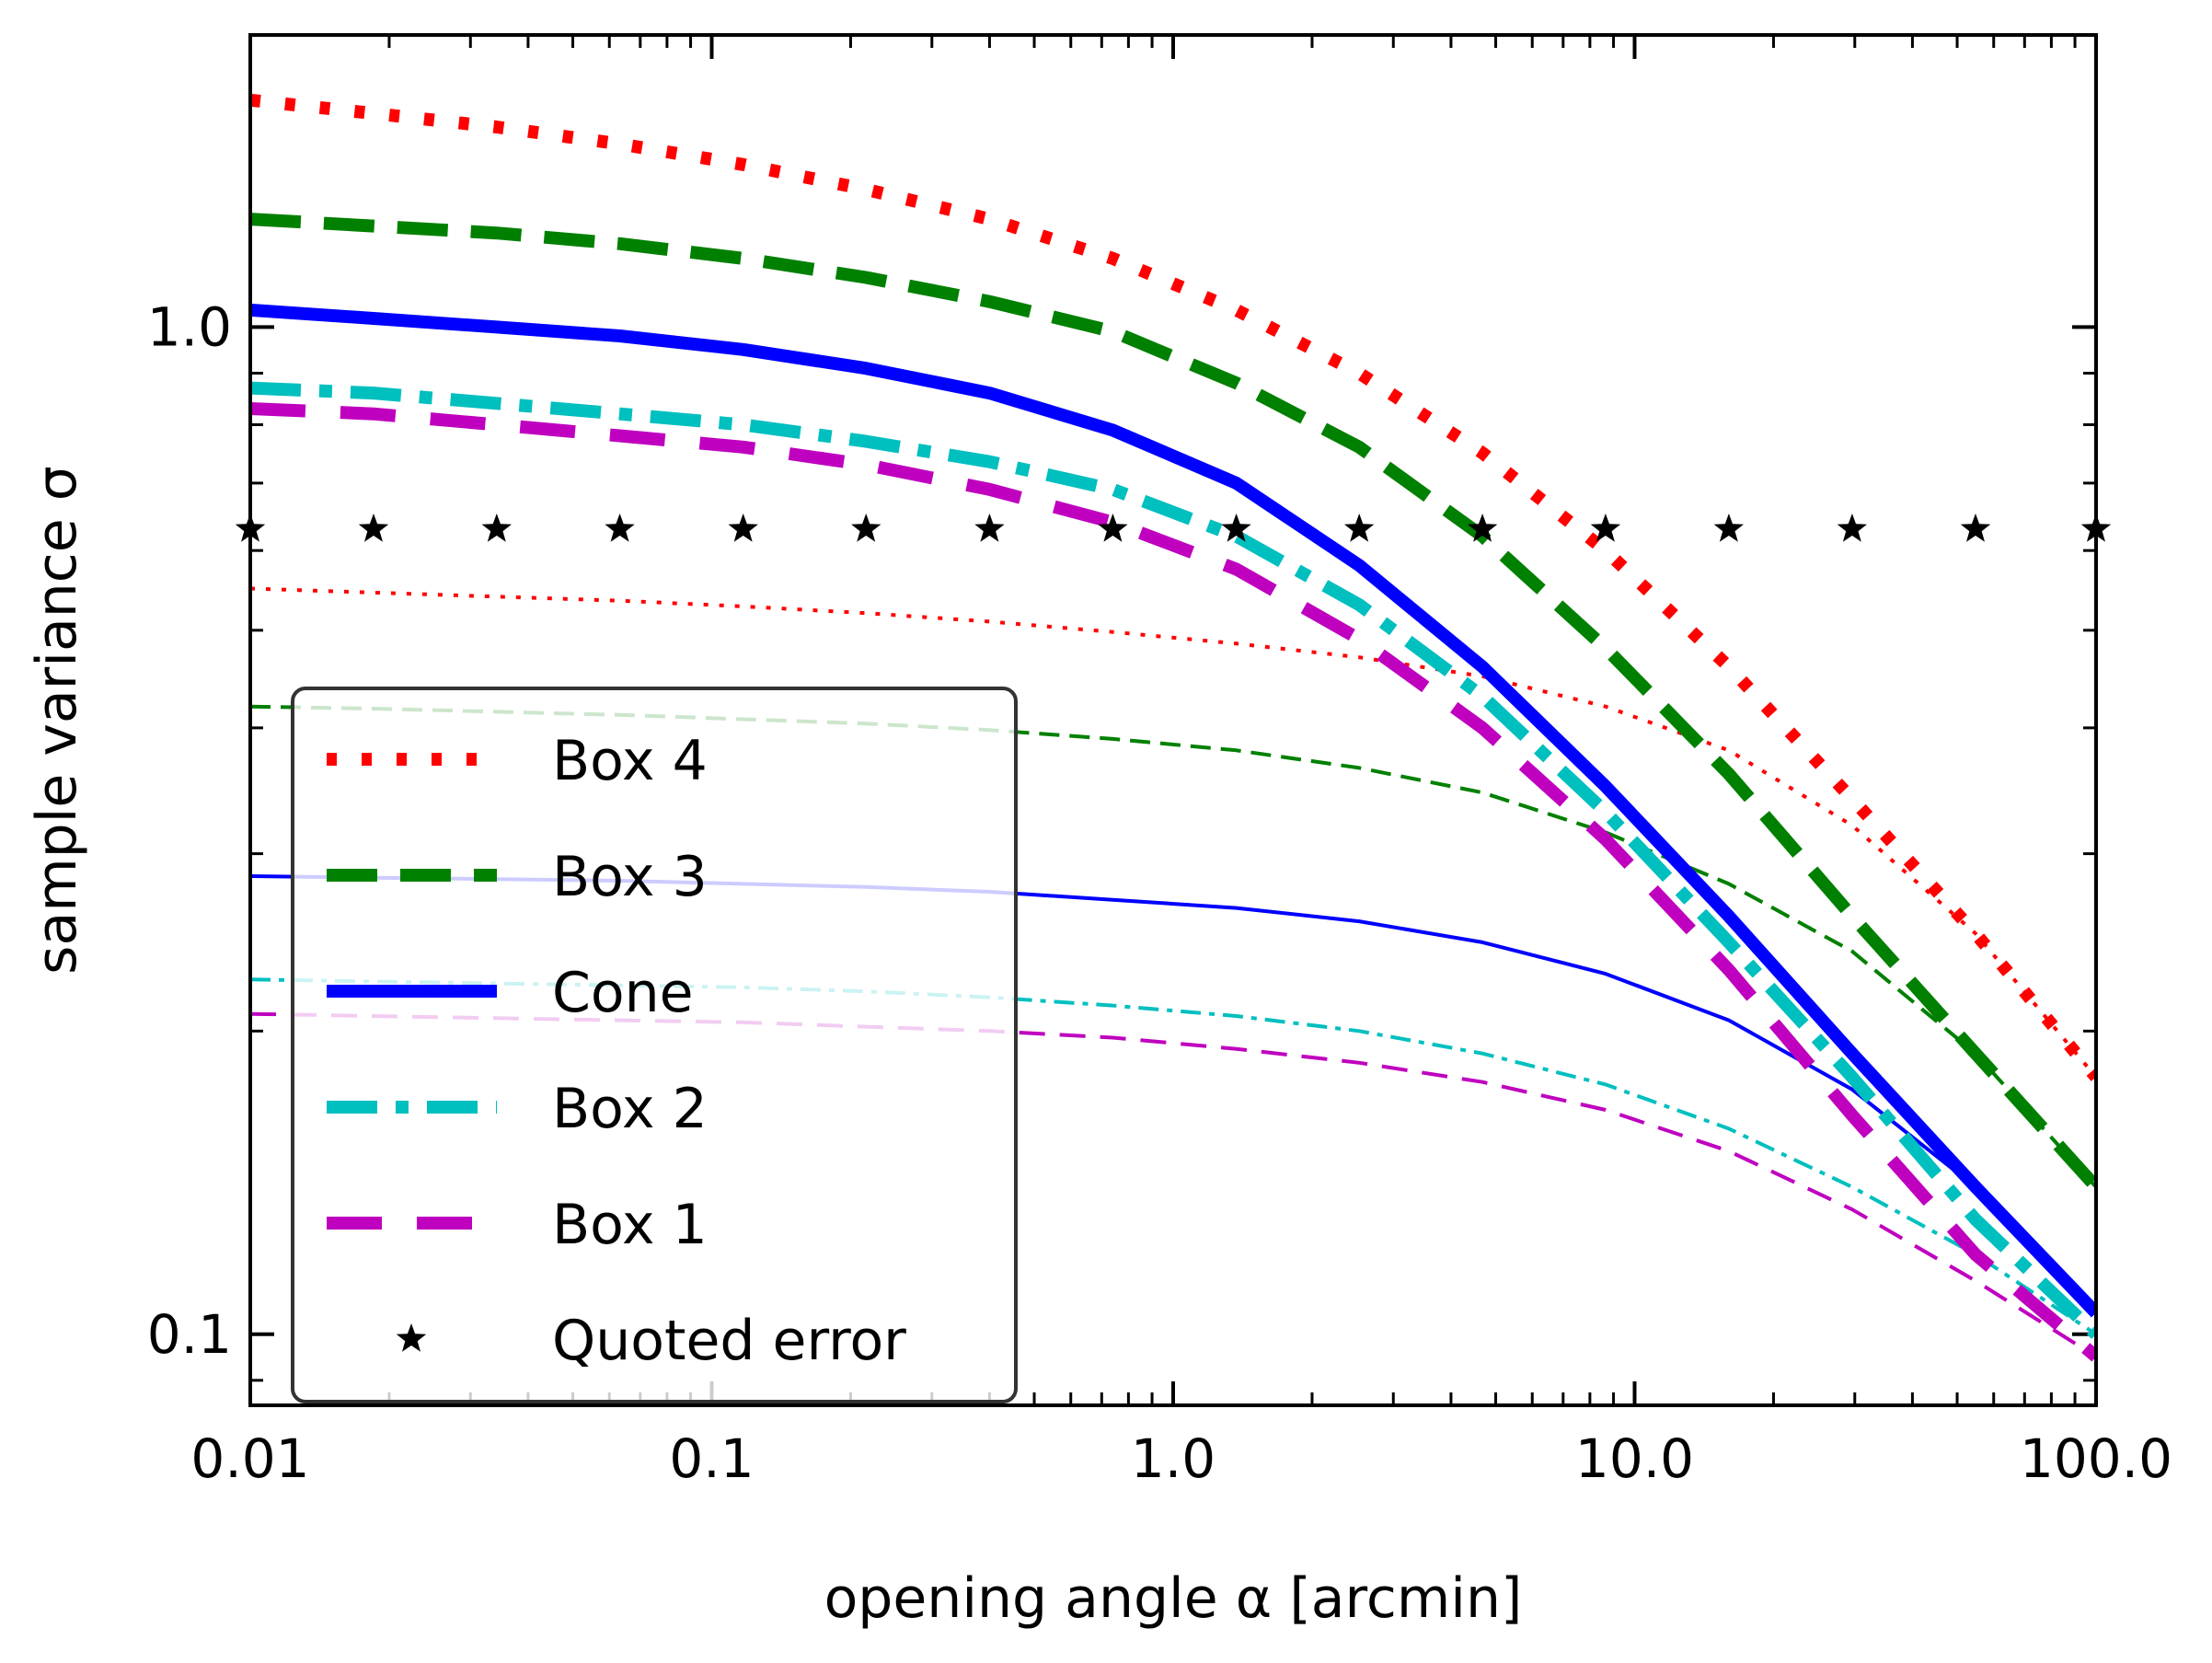  I want to click on legend-label-box-4: Box 4, so click(630, 761).